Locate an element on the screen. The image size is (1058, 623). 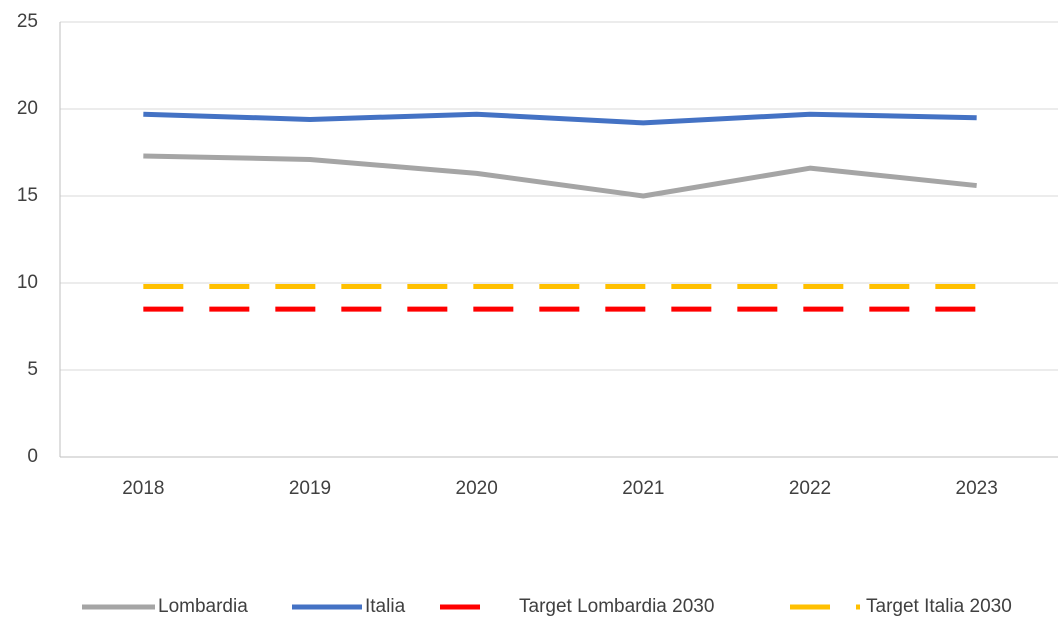
x-tick-label: 2022 is located at coordinates (810, 488).